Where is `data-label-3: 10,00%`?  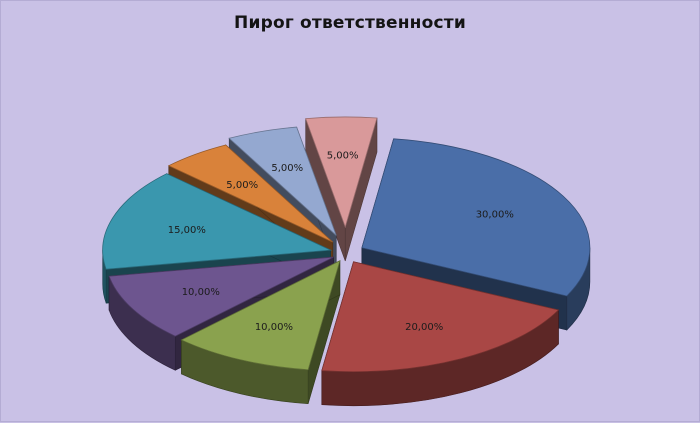
data-label-3: 10,00% is located at coordinates (274, 327).